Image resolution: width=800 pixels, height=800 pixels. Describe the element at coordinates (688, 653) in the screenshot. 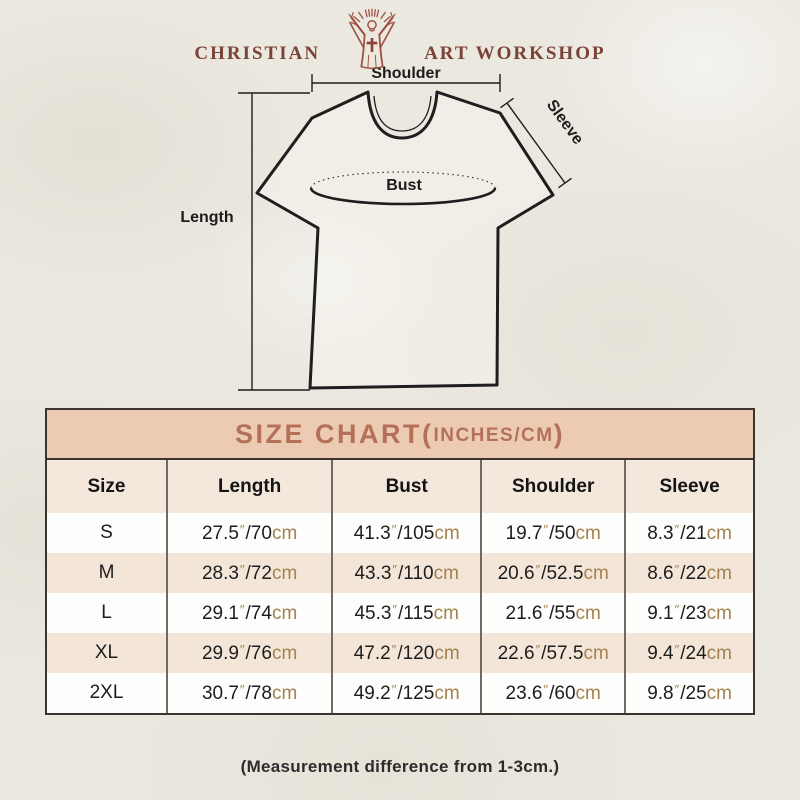

I see `sleeve-cell: 9.4″/24cm` at that location.